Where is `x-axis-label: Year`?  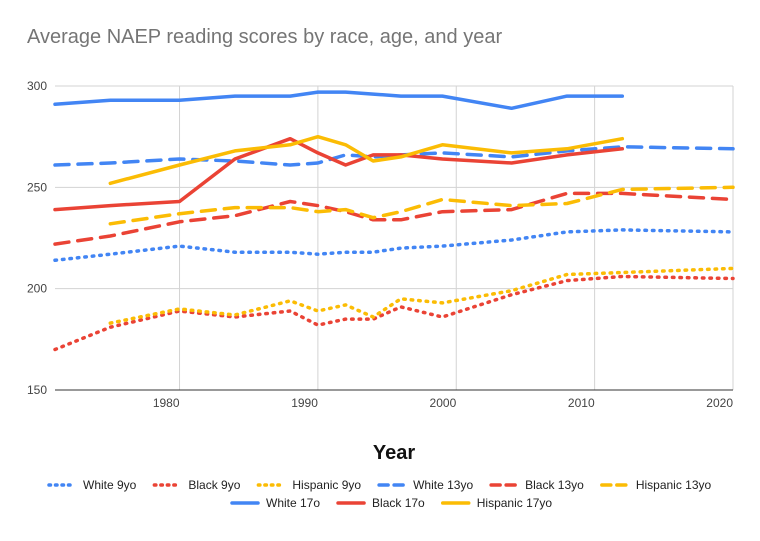
x-axis-label: Year is located at coordinates (394, 453).